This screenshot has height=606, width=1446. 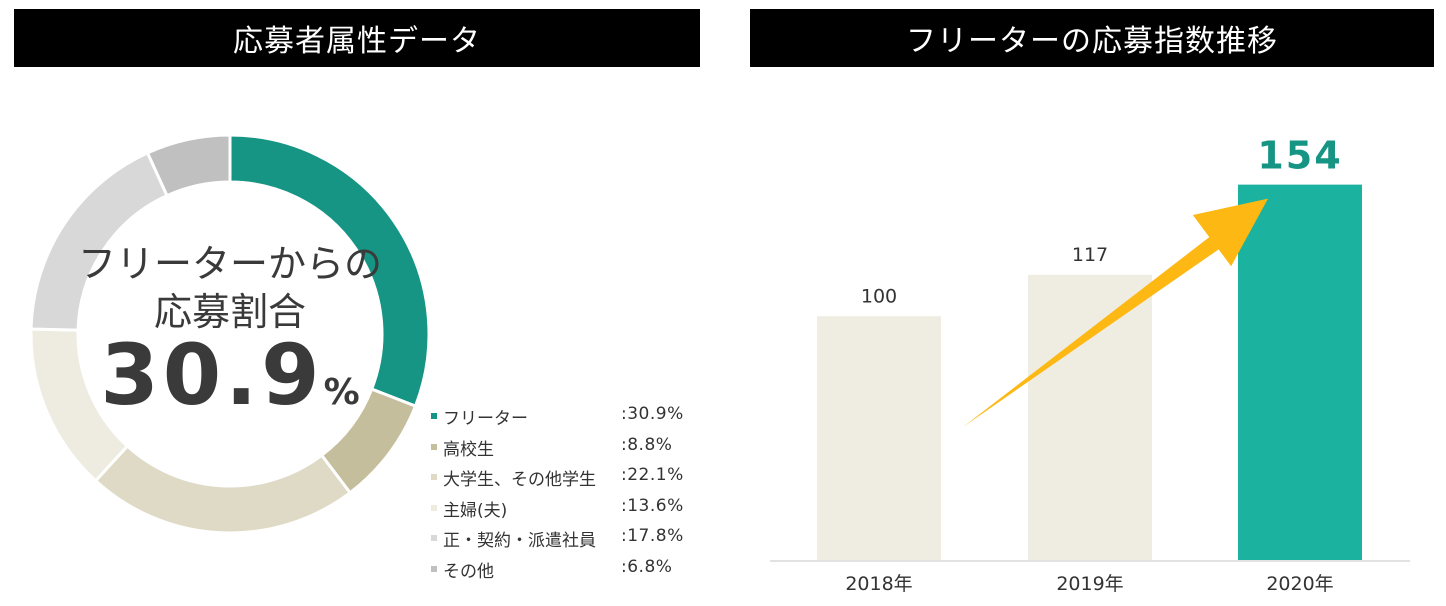 I want to click on donut-center-value: 30.9%, so click(x=230, y=384).